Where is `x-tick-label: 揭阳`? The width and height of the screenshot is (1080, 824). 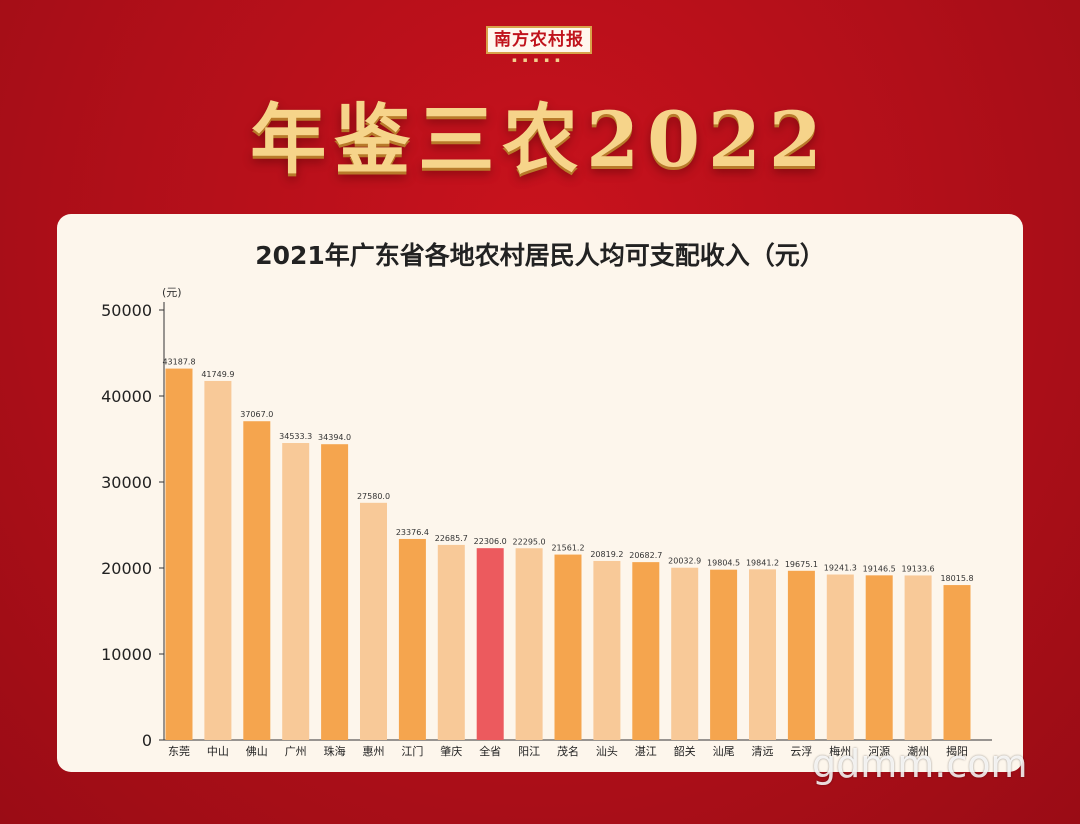
x-tick-label: 揭阳 is located at coordinates (957, 751).